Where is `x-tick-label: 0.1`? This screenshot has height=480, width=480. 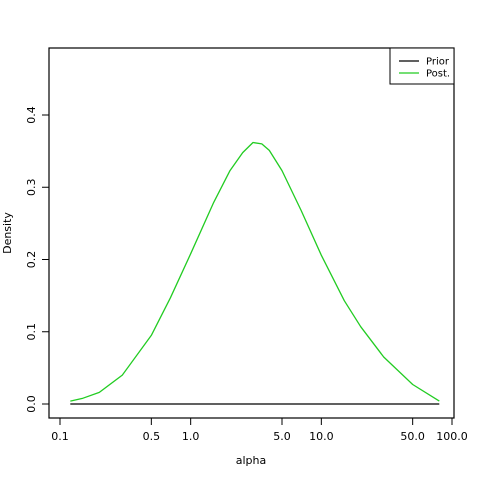
x-tick-label: 0.1 is located at coordinates (60, 436).